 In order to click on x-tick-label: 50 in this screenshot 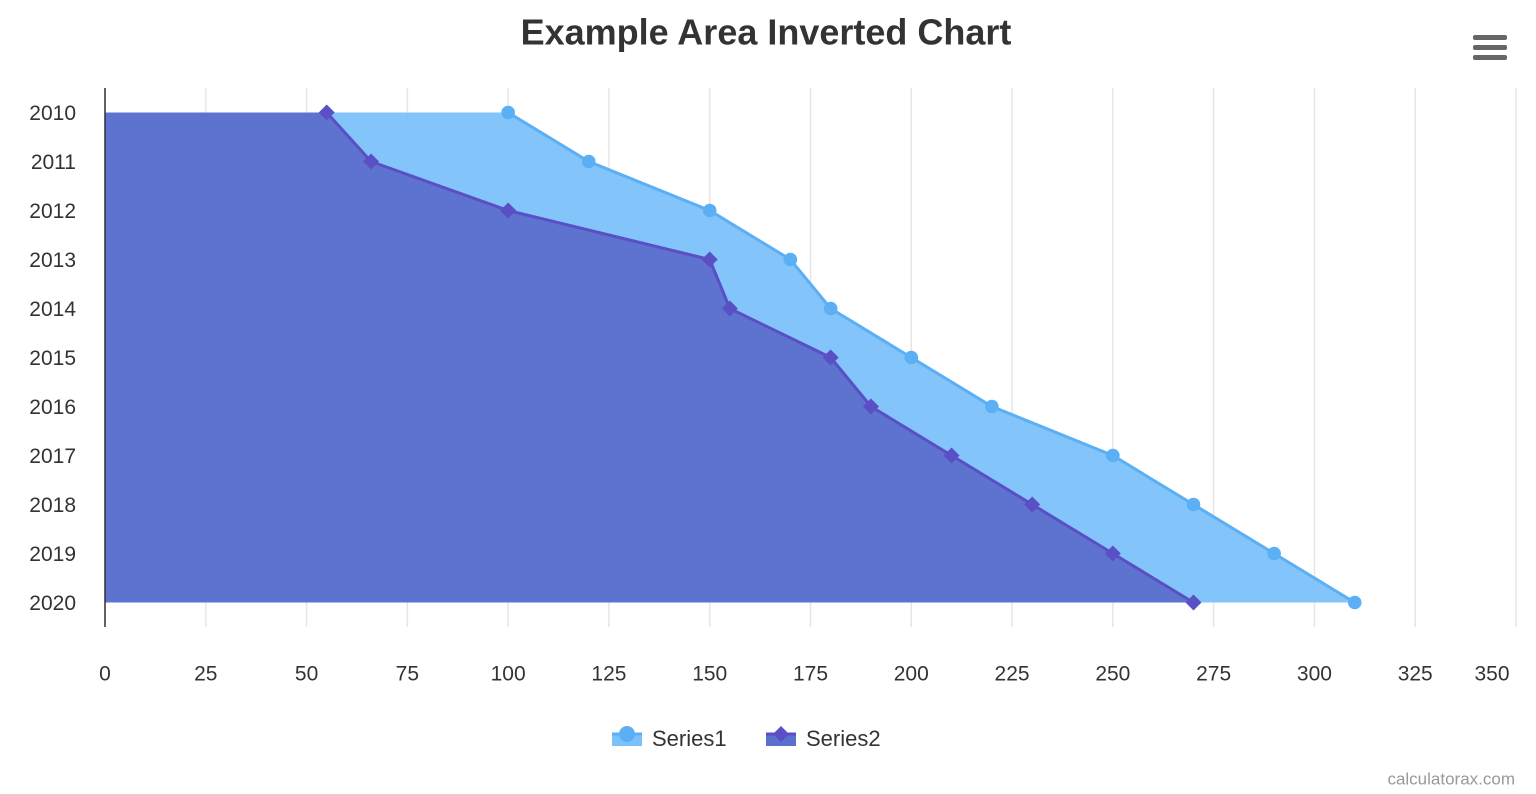, I will do `click(306, 674)`.